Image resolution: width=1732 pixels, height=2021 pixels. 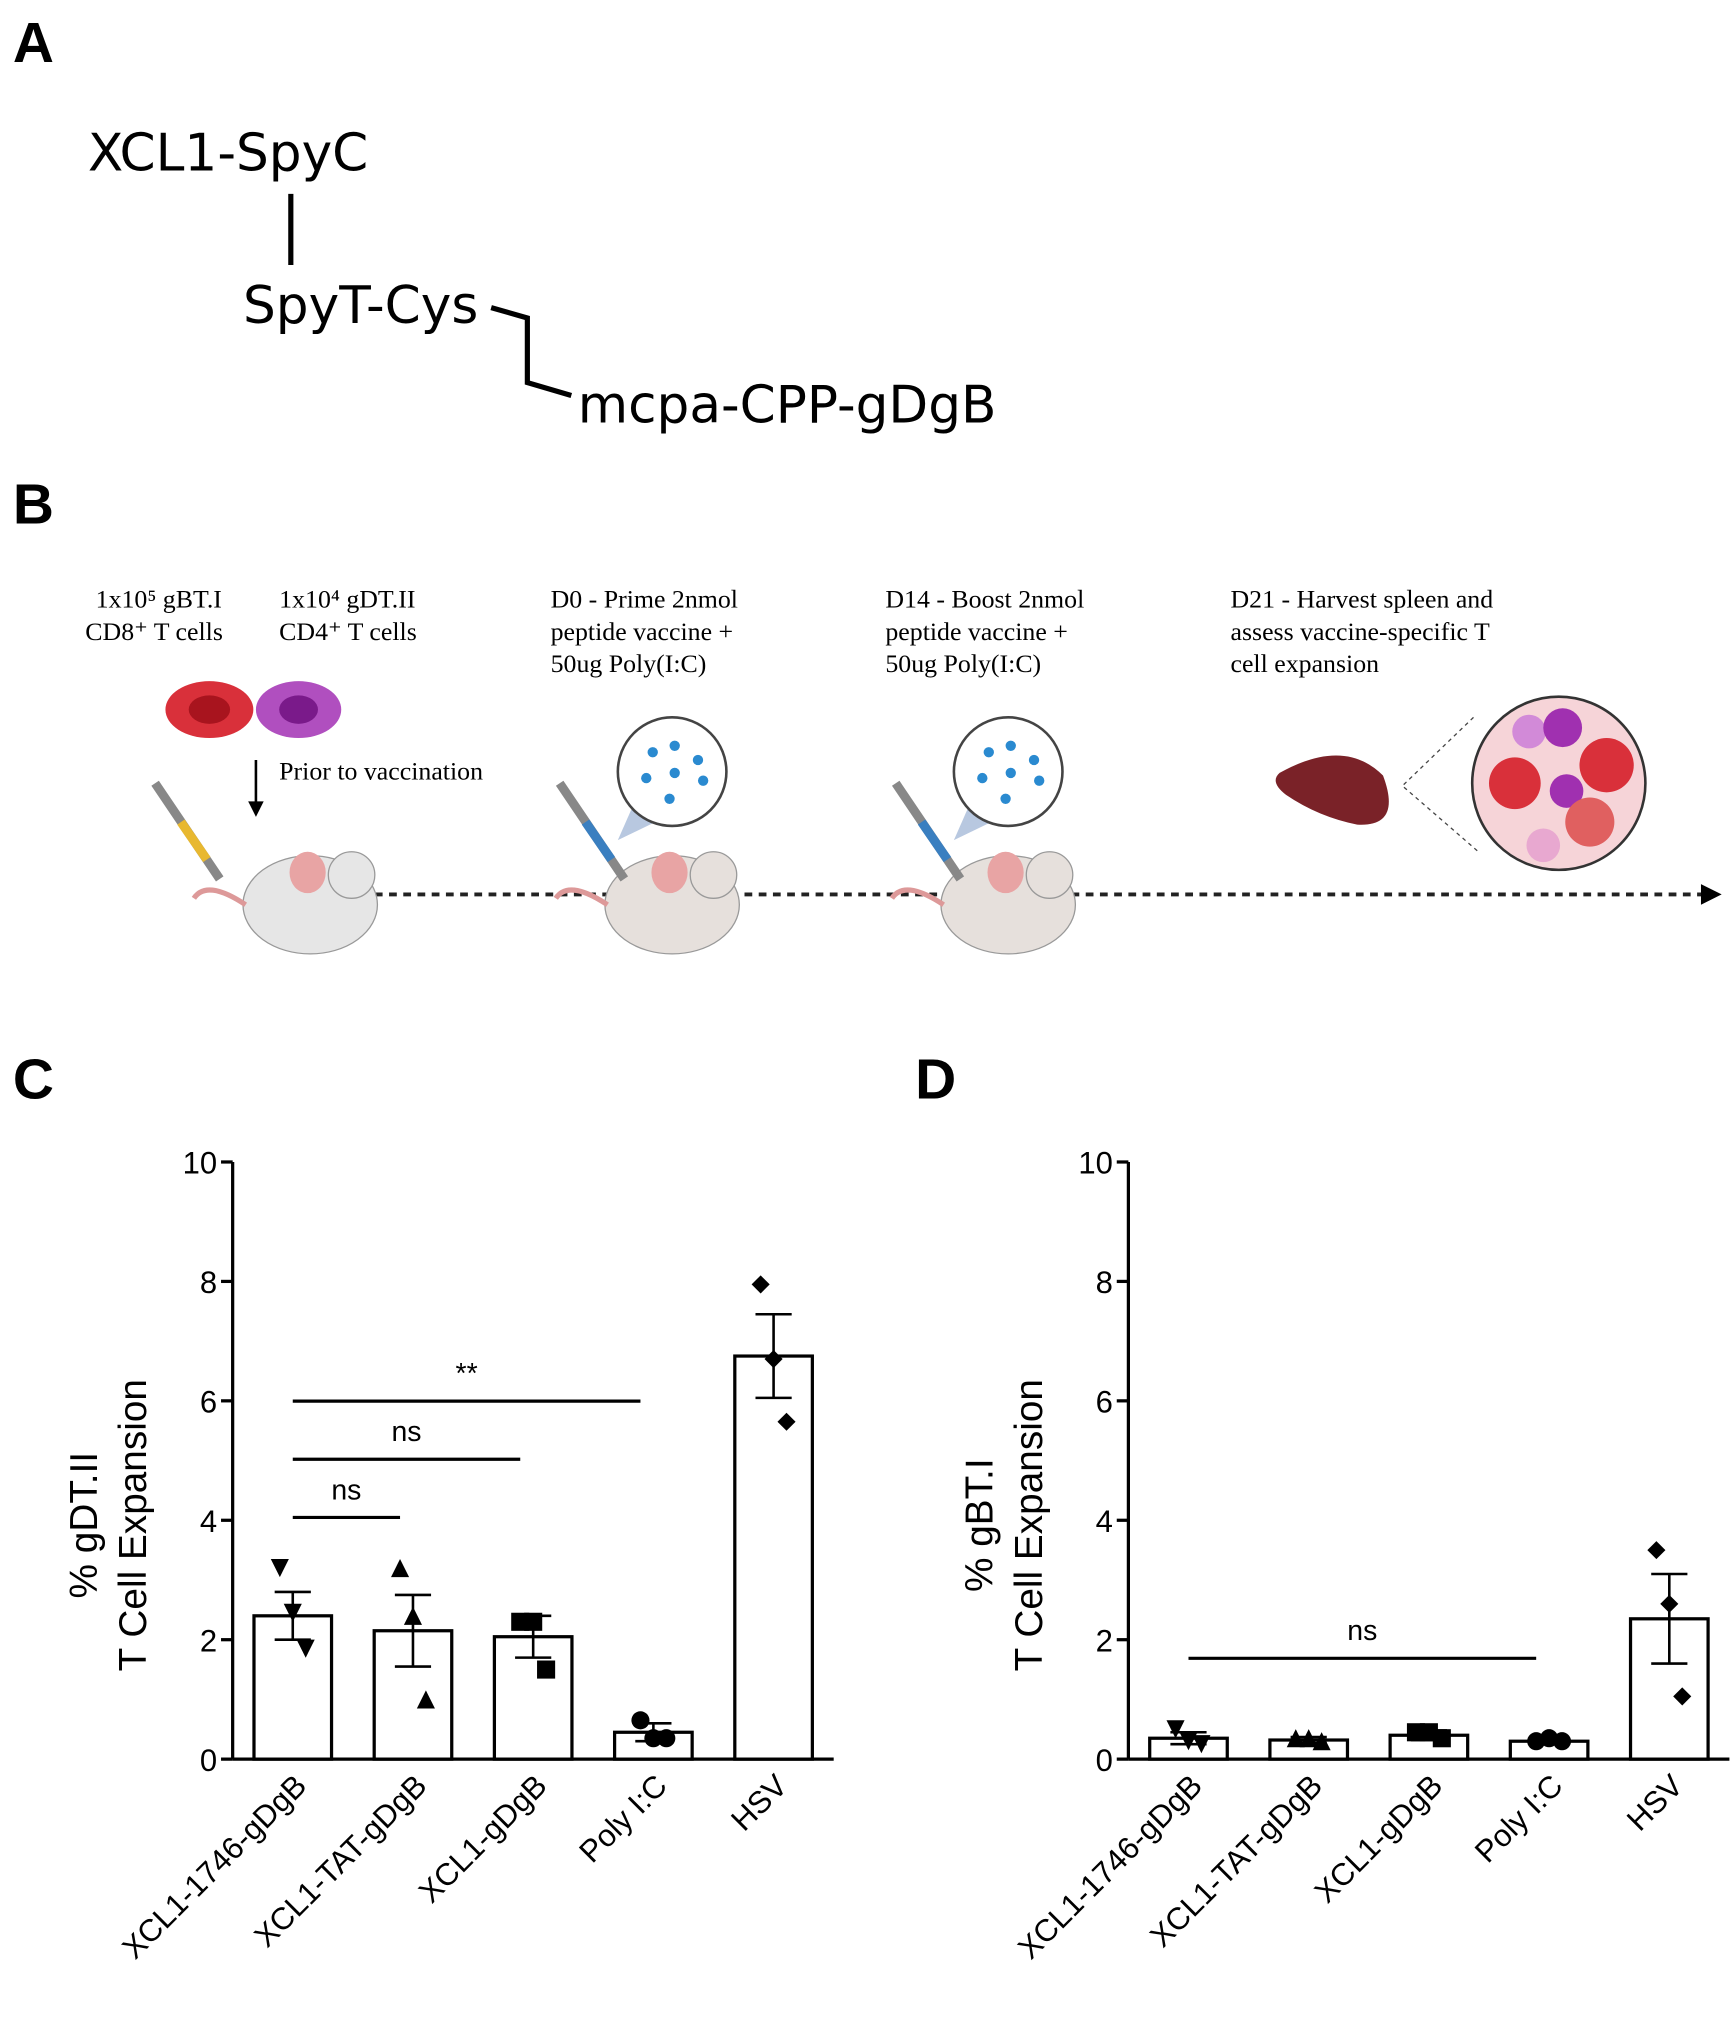 What do you see at coordinates (33, 43) in the screenshot?
I see `panel-letter: A` at bounding box center [33, 43].